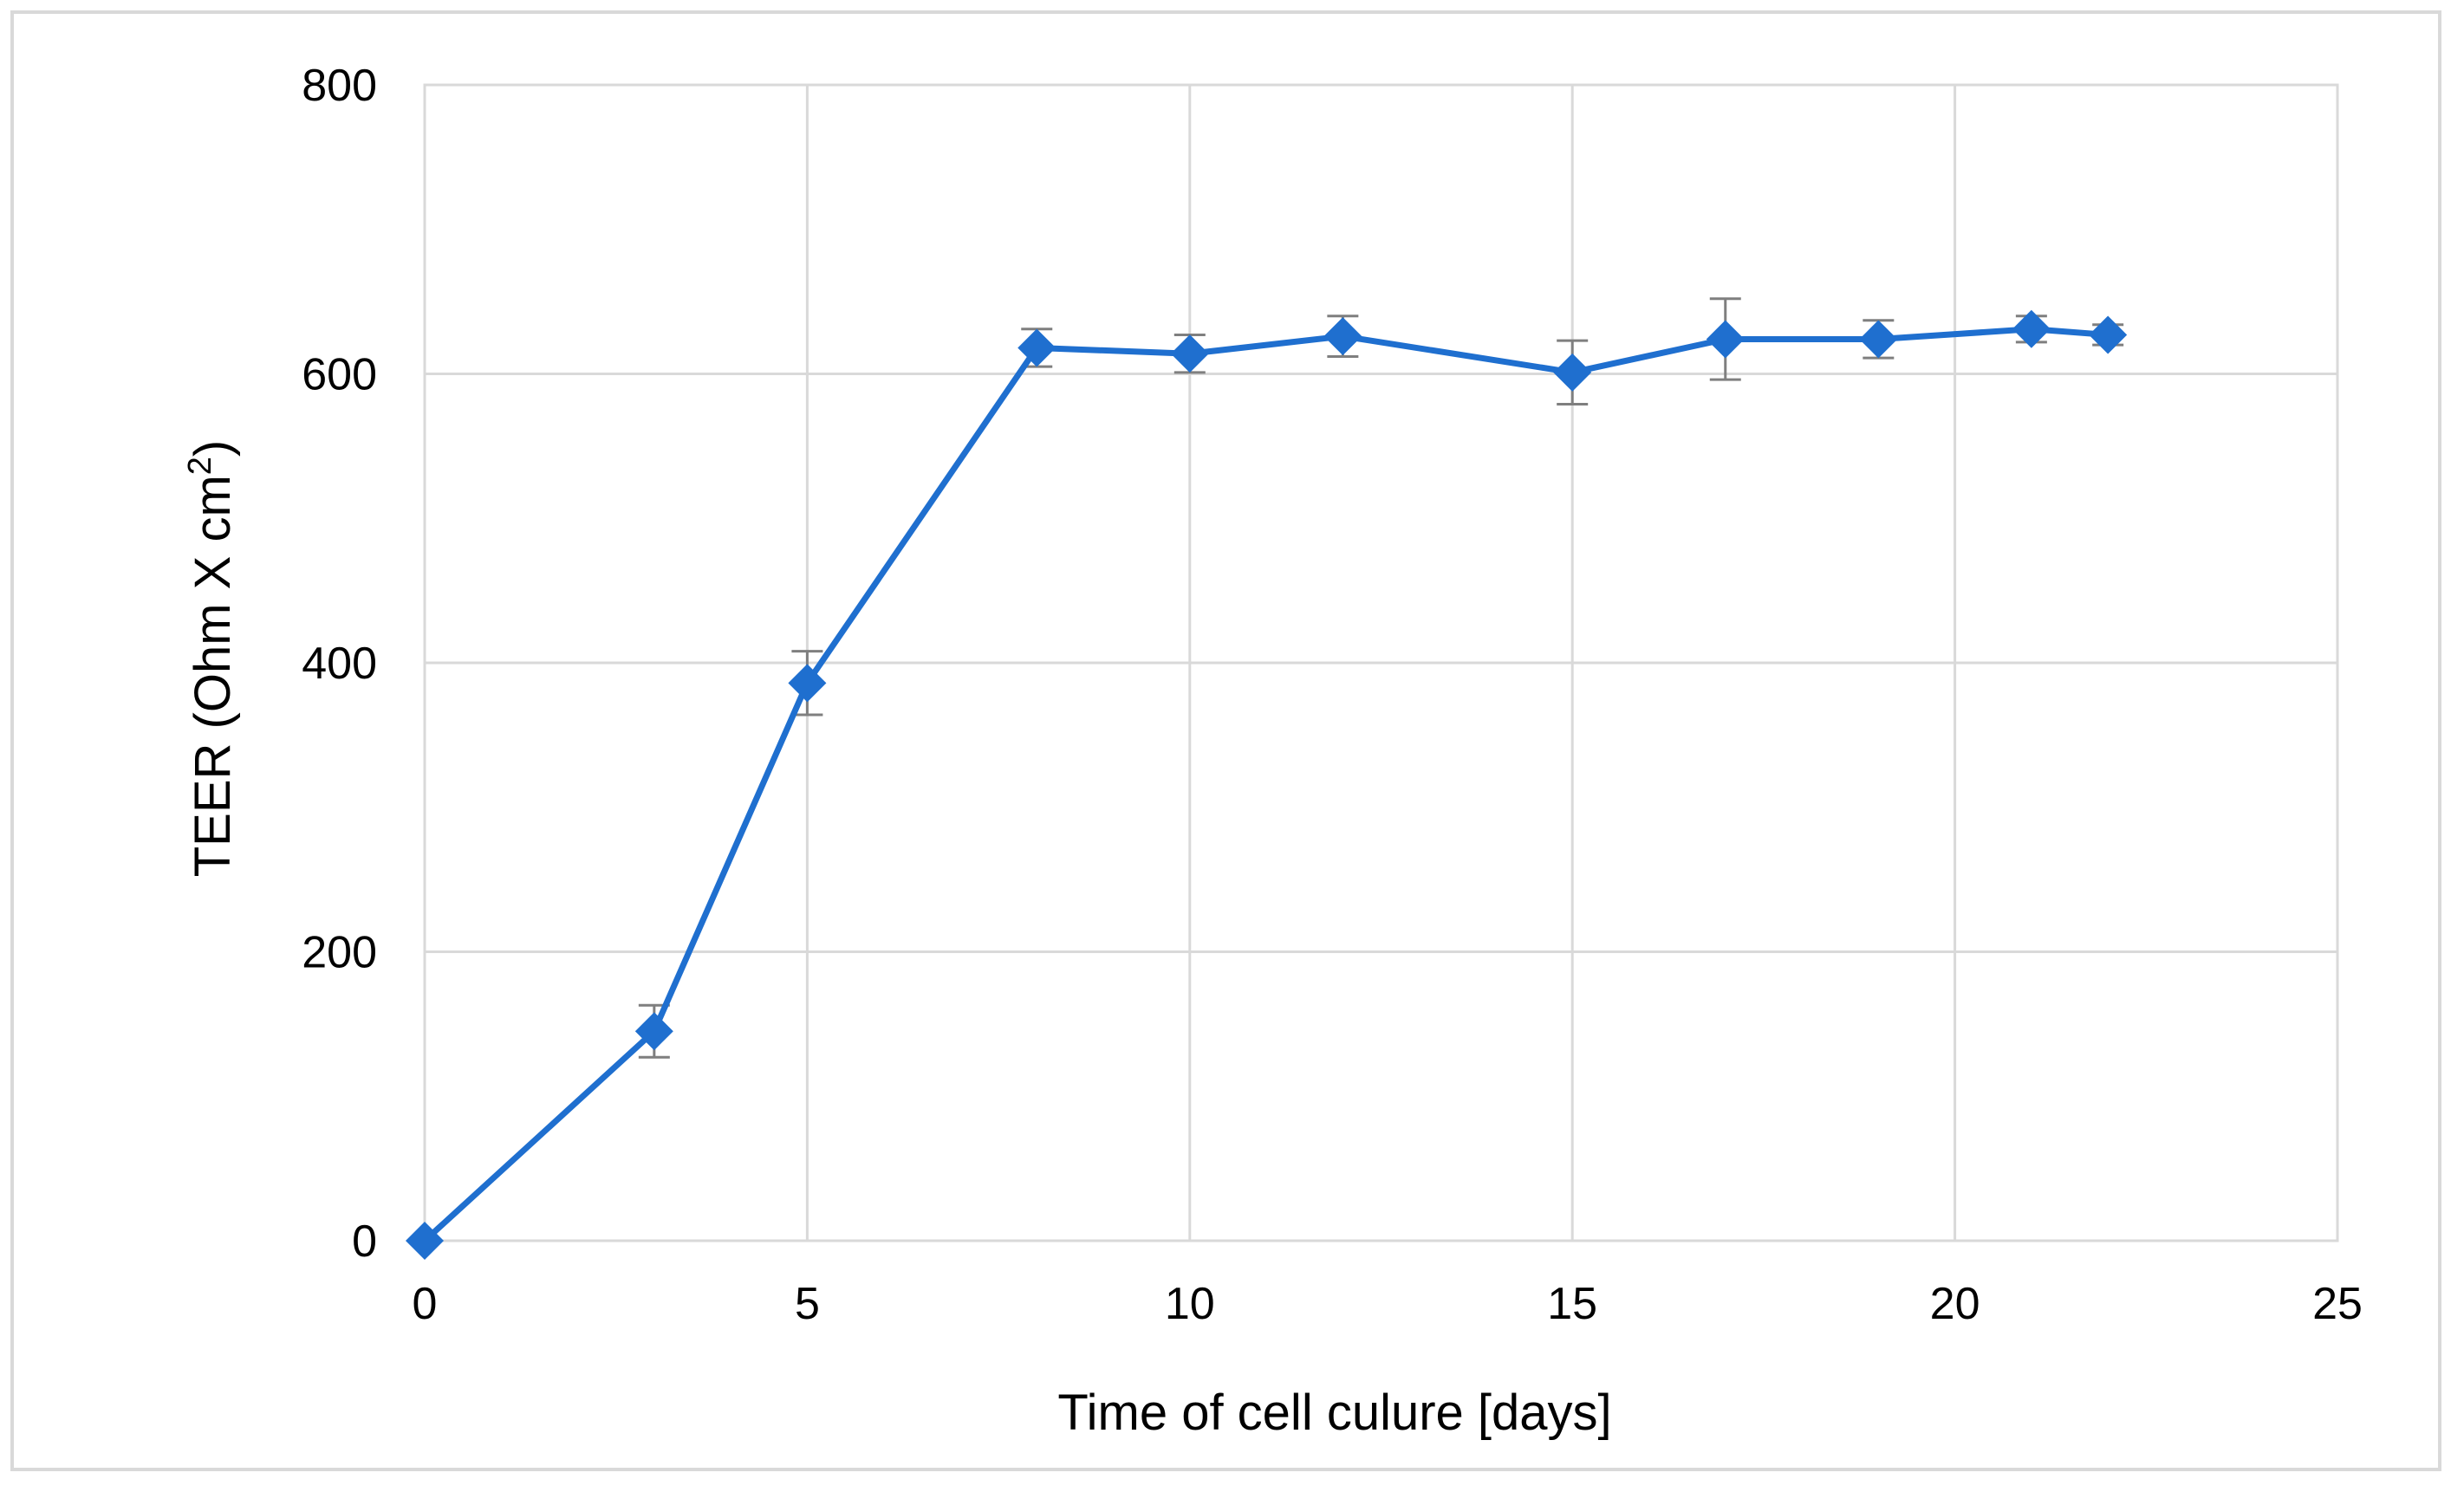  Describe the element at coordinates (340, 953) in the screenshot. I see `y-tick-label: 200` at that location.